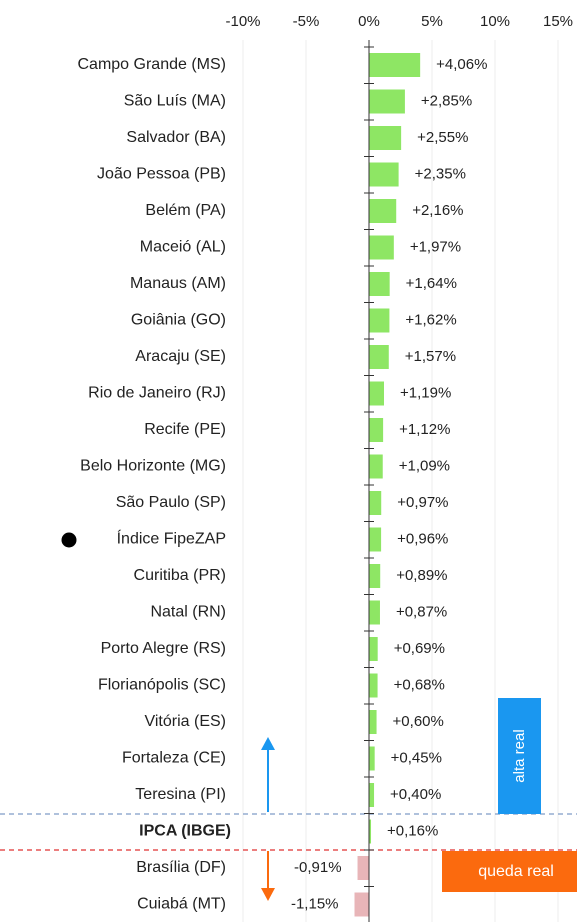 Image resolution: width=577 pixels, height=922 pixels. Describe the element at coordinates (268, 743) in the screenshot. I see `up-arrow-head` at that location.